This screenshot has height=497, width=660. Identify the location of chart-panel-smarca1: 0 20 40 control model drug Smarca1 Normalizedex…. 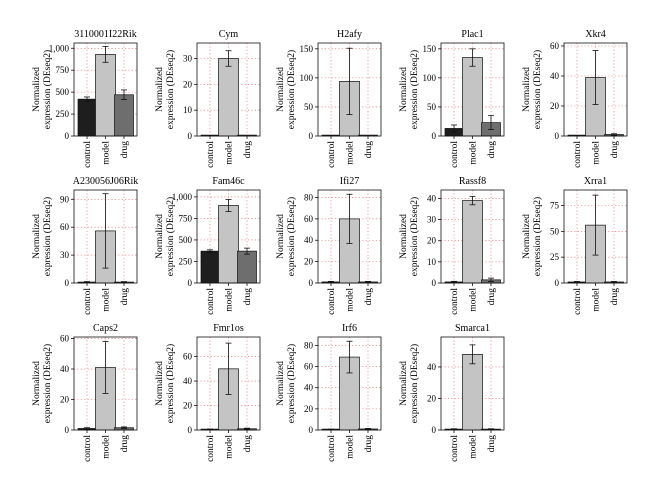
(452, 392).